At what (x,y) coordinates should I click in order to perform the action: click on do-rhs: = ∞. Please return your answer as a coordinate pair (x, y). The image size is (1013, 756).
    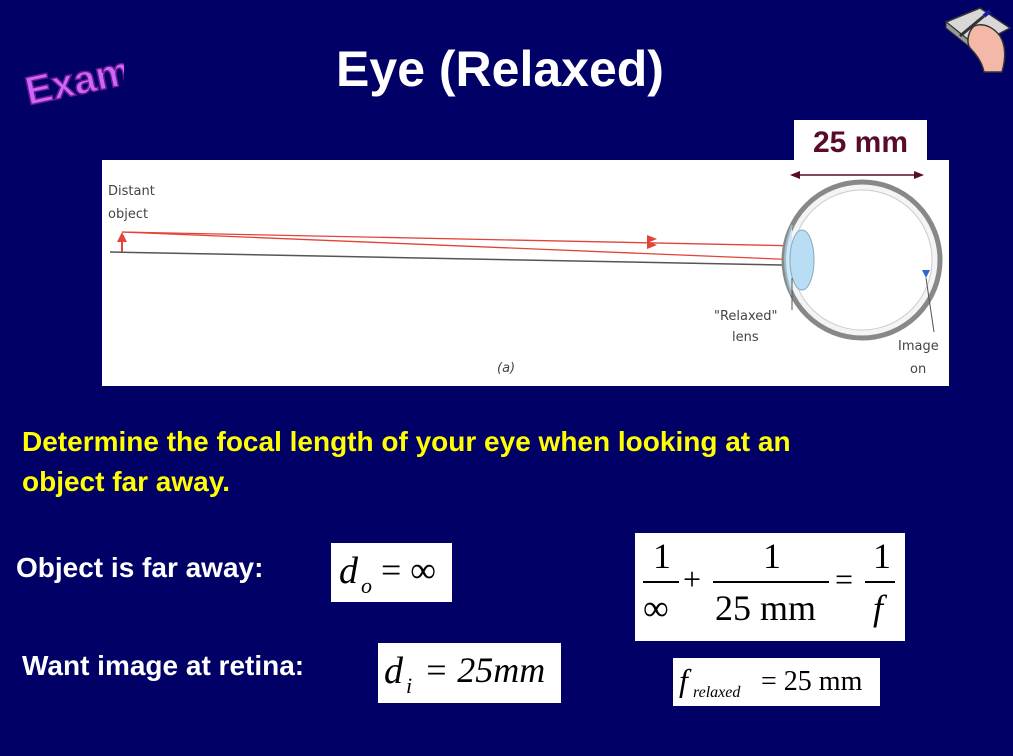
    Looking at the image, I should click on (408, 570).